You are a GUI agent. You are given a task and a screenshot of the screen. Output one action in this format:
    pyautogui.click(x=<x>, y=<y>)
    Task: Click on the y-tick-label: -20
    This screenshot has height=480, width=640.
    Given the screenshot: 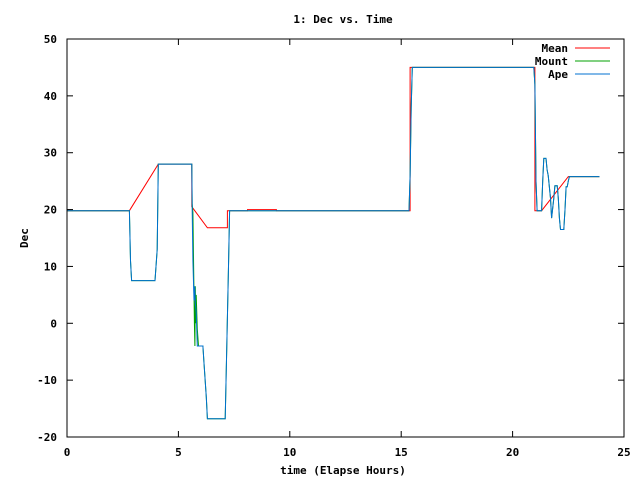 What is the action you would take?
    pyautogui.click(x=47, y=437)
    